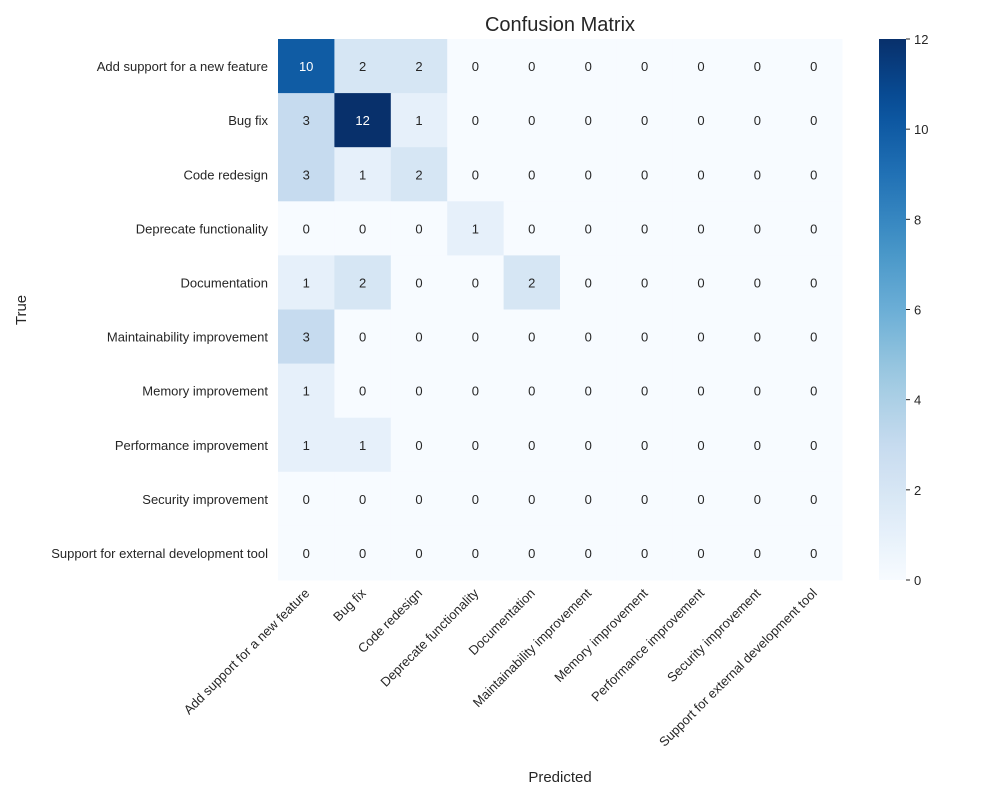 This screenshot has width=1000, height=800. Describe the element at coordinates (202, 228) in the screenshot. I see `row-label: Deprecate functionality` at that location.